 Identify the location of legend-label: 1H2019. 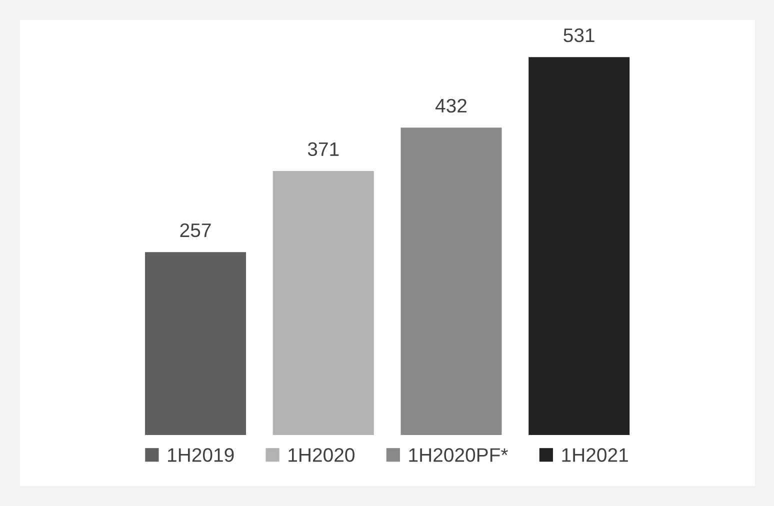
(201, 455).